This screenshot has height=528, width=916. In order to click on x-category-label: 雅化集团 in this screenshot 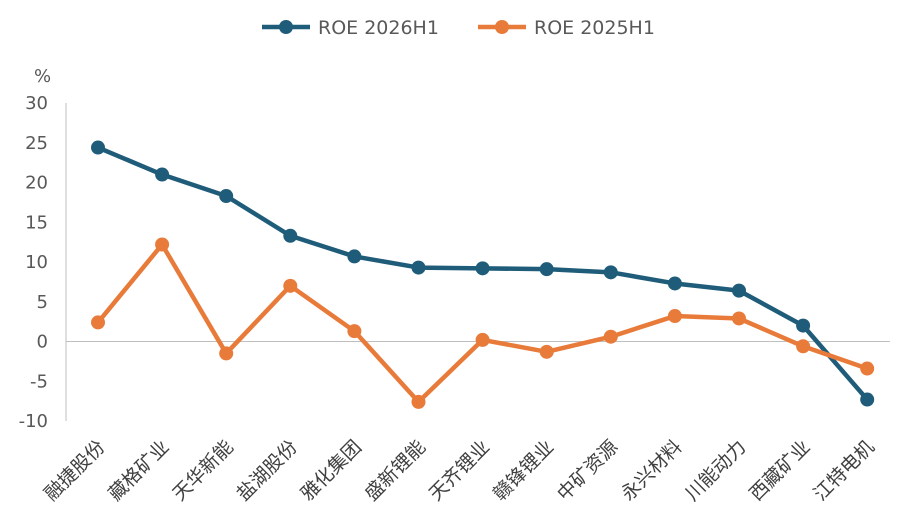, I will do `click(331, 470)`.